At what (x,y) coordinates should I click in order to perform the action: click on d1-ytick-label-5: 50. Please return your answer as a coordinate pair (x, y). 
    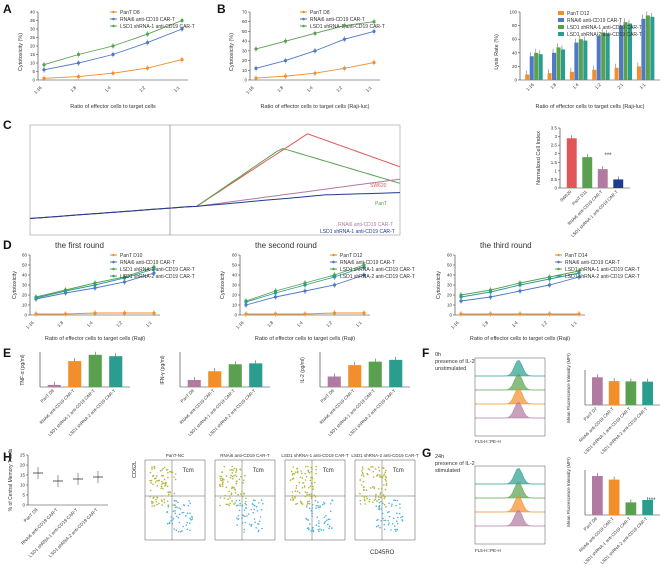
    Looking at the image, I should click on (25, 265).